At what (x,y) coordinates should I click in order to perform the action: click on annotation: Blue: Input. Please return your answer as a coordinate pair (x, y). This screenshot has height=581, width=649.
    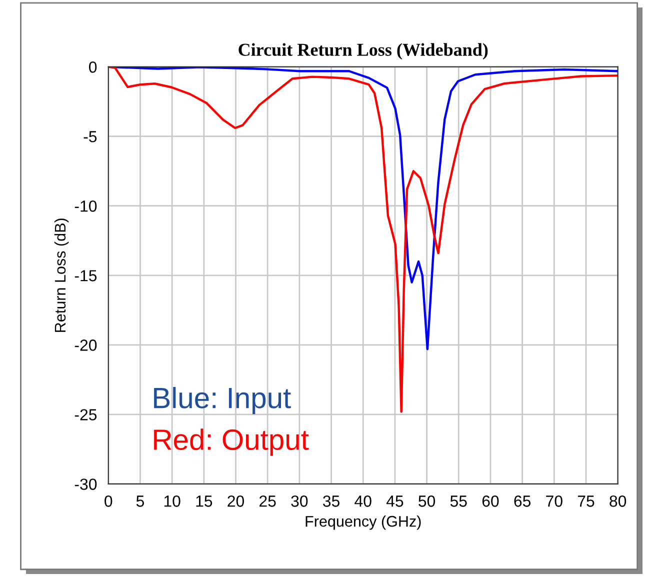
    Looking at the image, I should click on (222, 400).